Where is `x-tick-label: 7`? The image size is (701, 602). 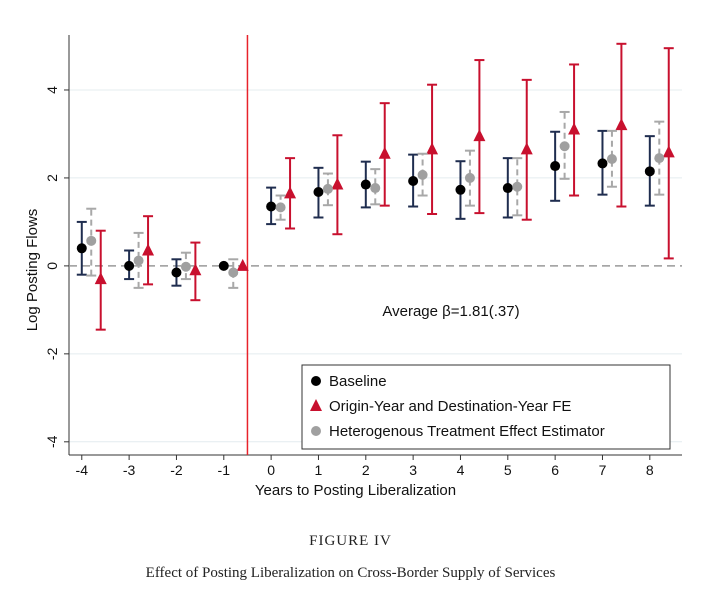 x-tick-label: 7 is located at coordinates (603, 470).